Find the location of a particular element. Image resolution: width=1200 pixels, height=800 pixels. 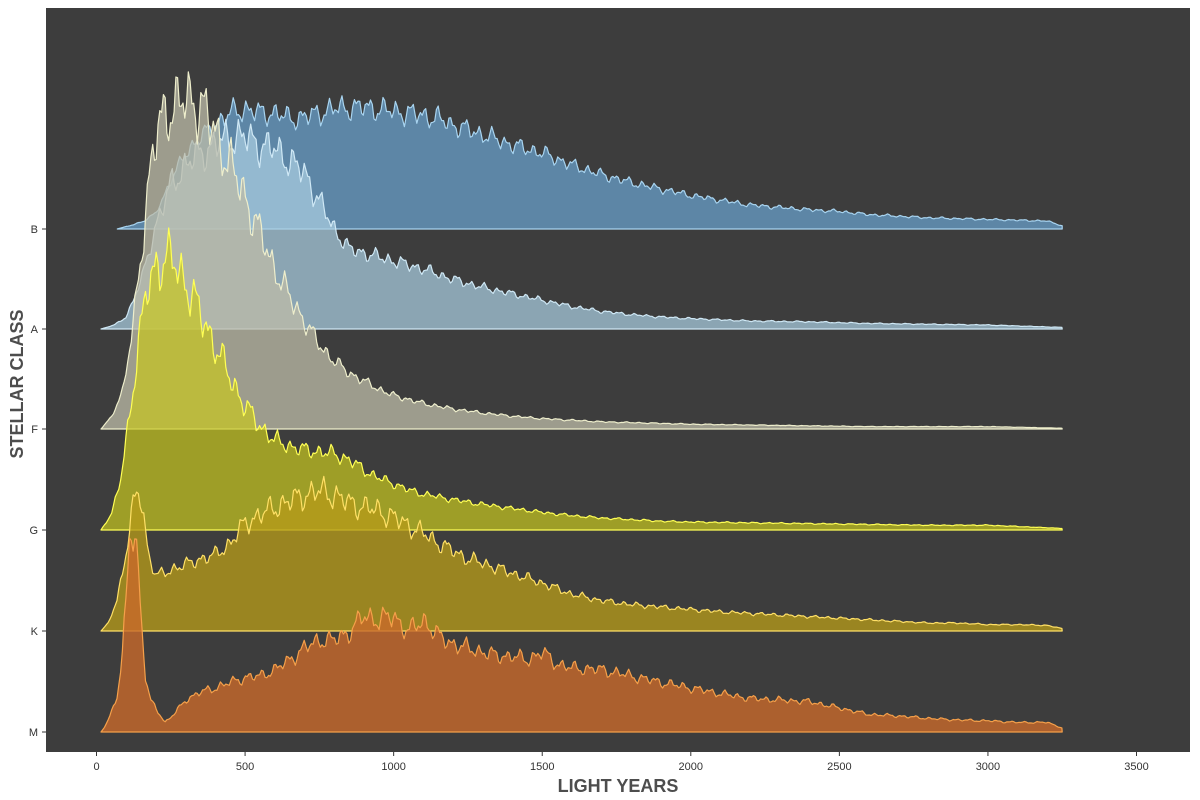

x-tick-label: 2500 is located at coordinates (839, 767).